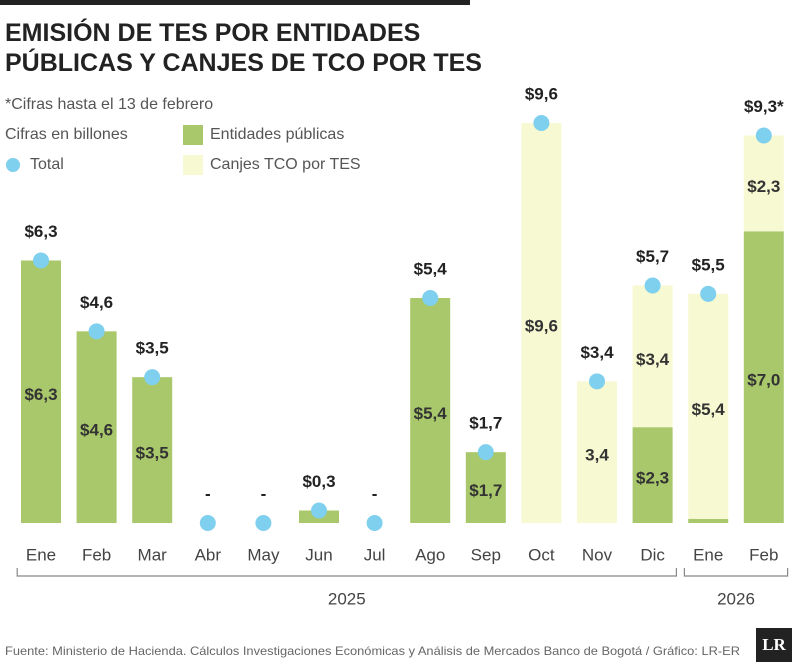  What do you see at coordinates (47, 164) in the screenshot?
I see `legend-label: Total` at bounding box center [47, 164].